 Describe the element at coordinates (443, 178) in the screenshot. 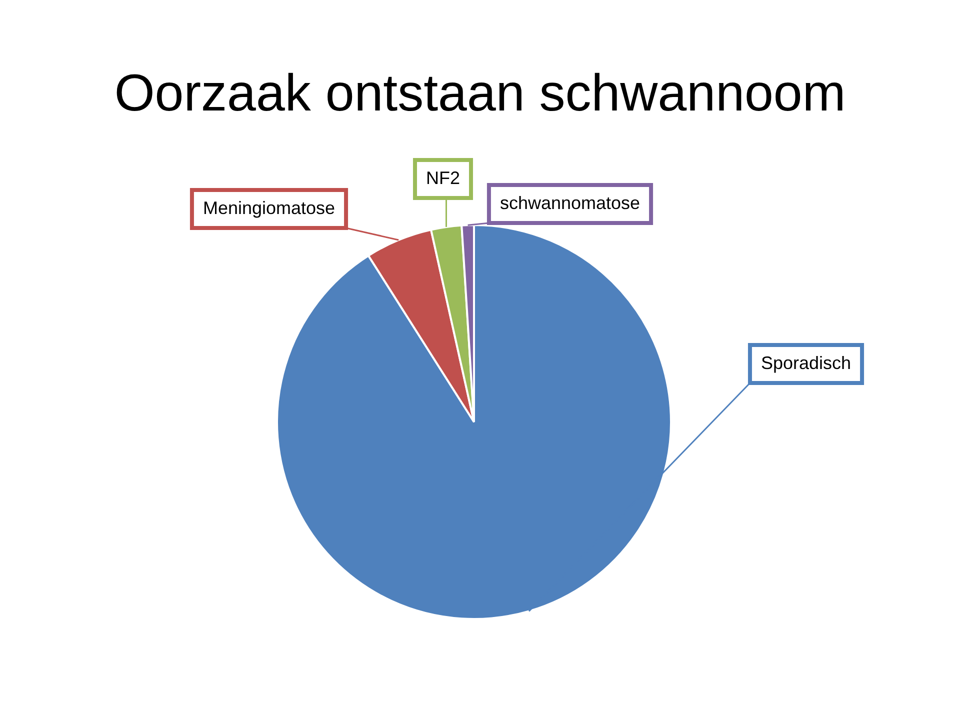

I see `slice-label: NF2` at that location.